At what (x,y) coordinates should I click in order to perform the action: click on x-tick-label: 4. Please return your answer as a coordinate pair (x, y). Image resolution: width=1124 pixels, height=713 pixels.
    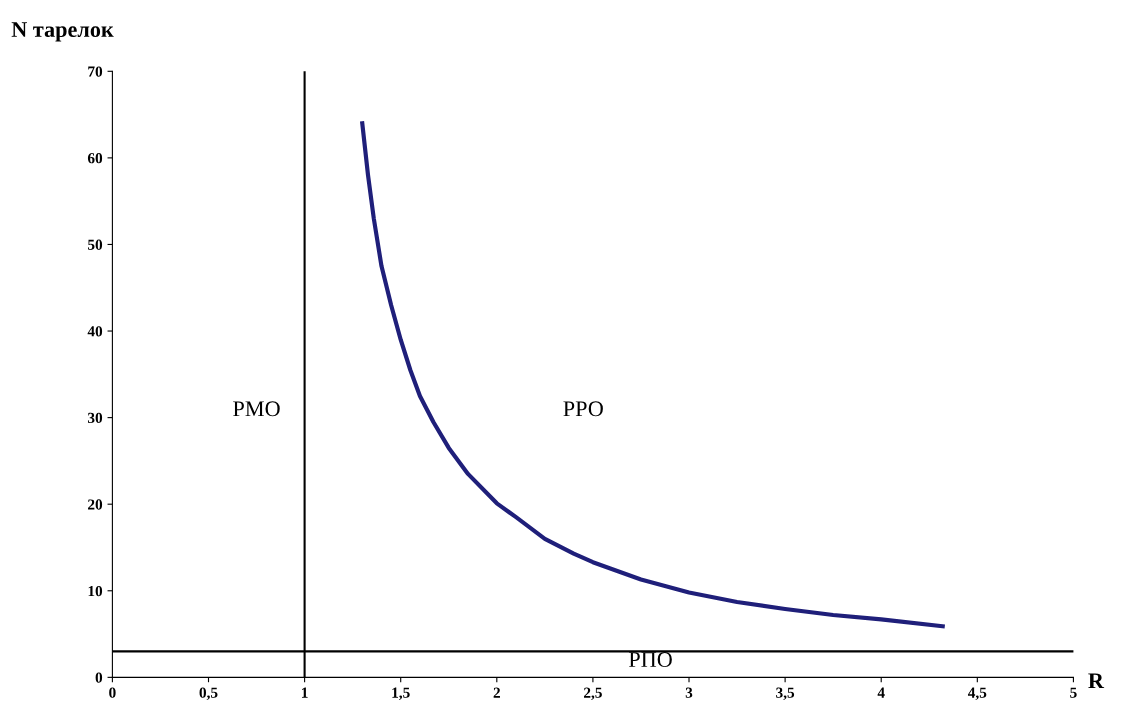
    Looking at the image, I should click on (881, 692).